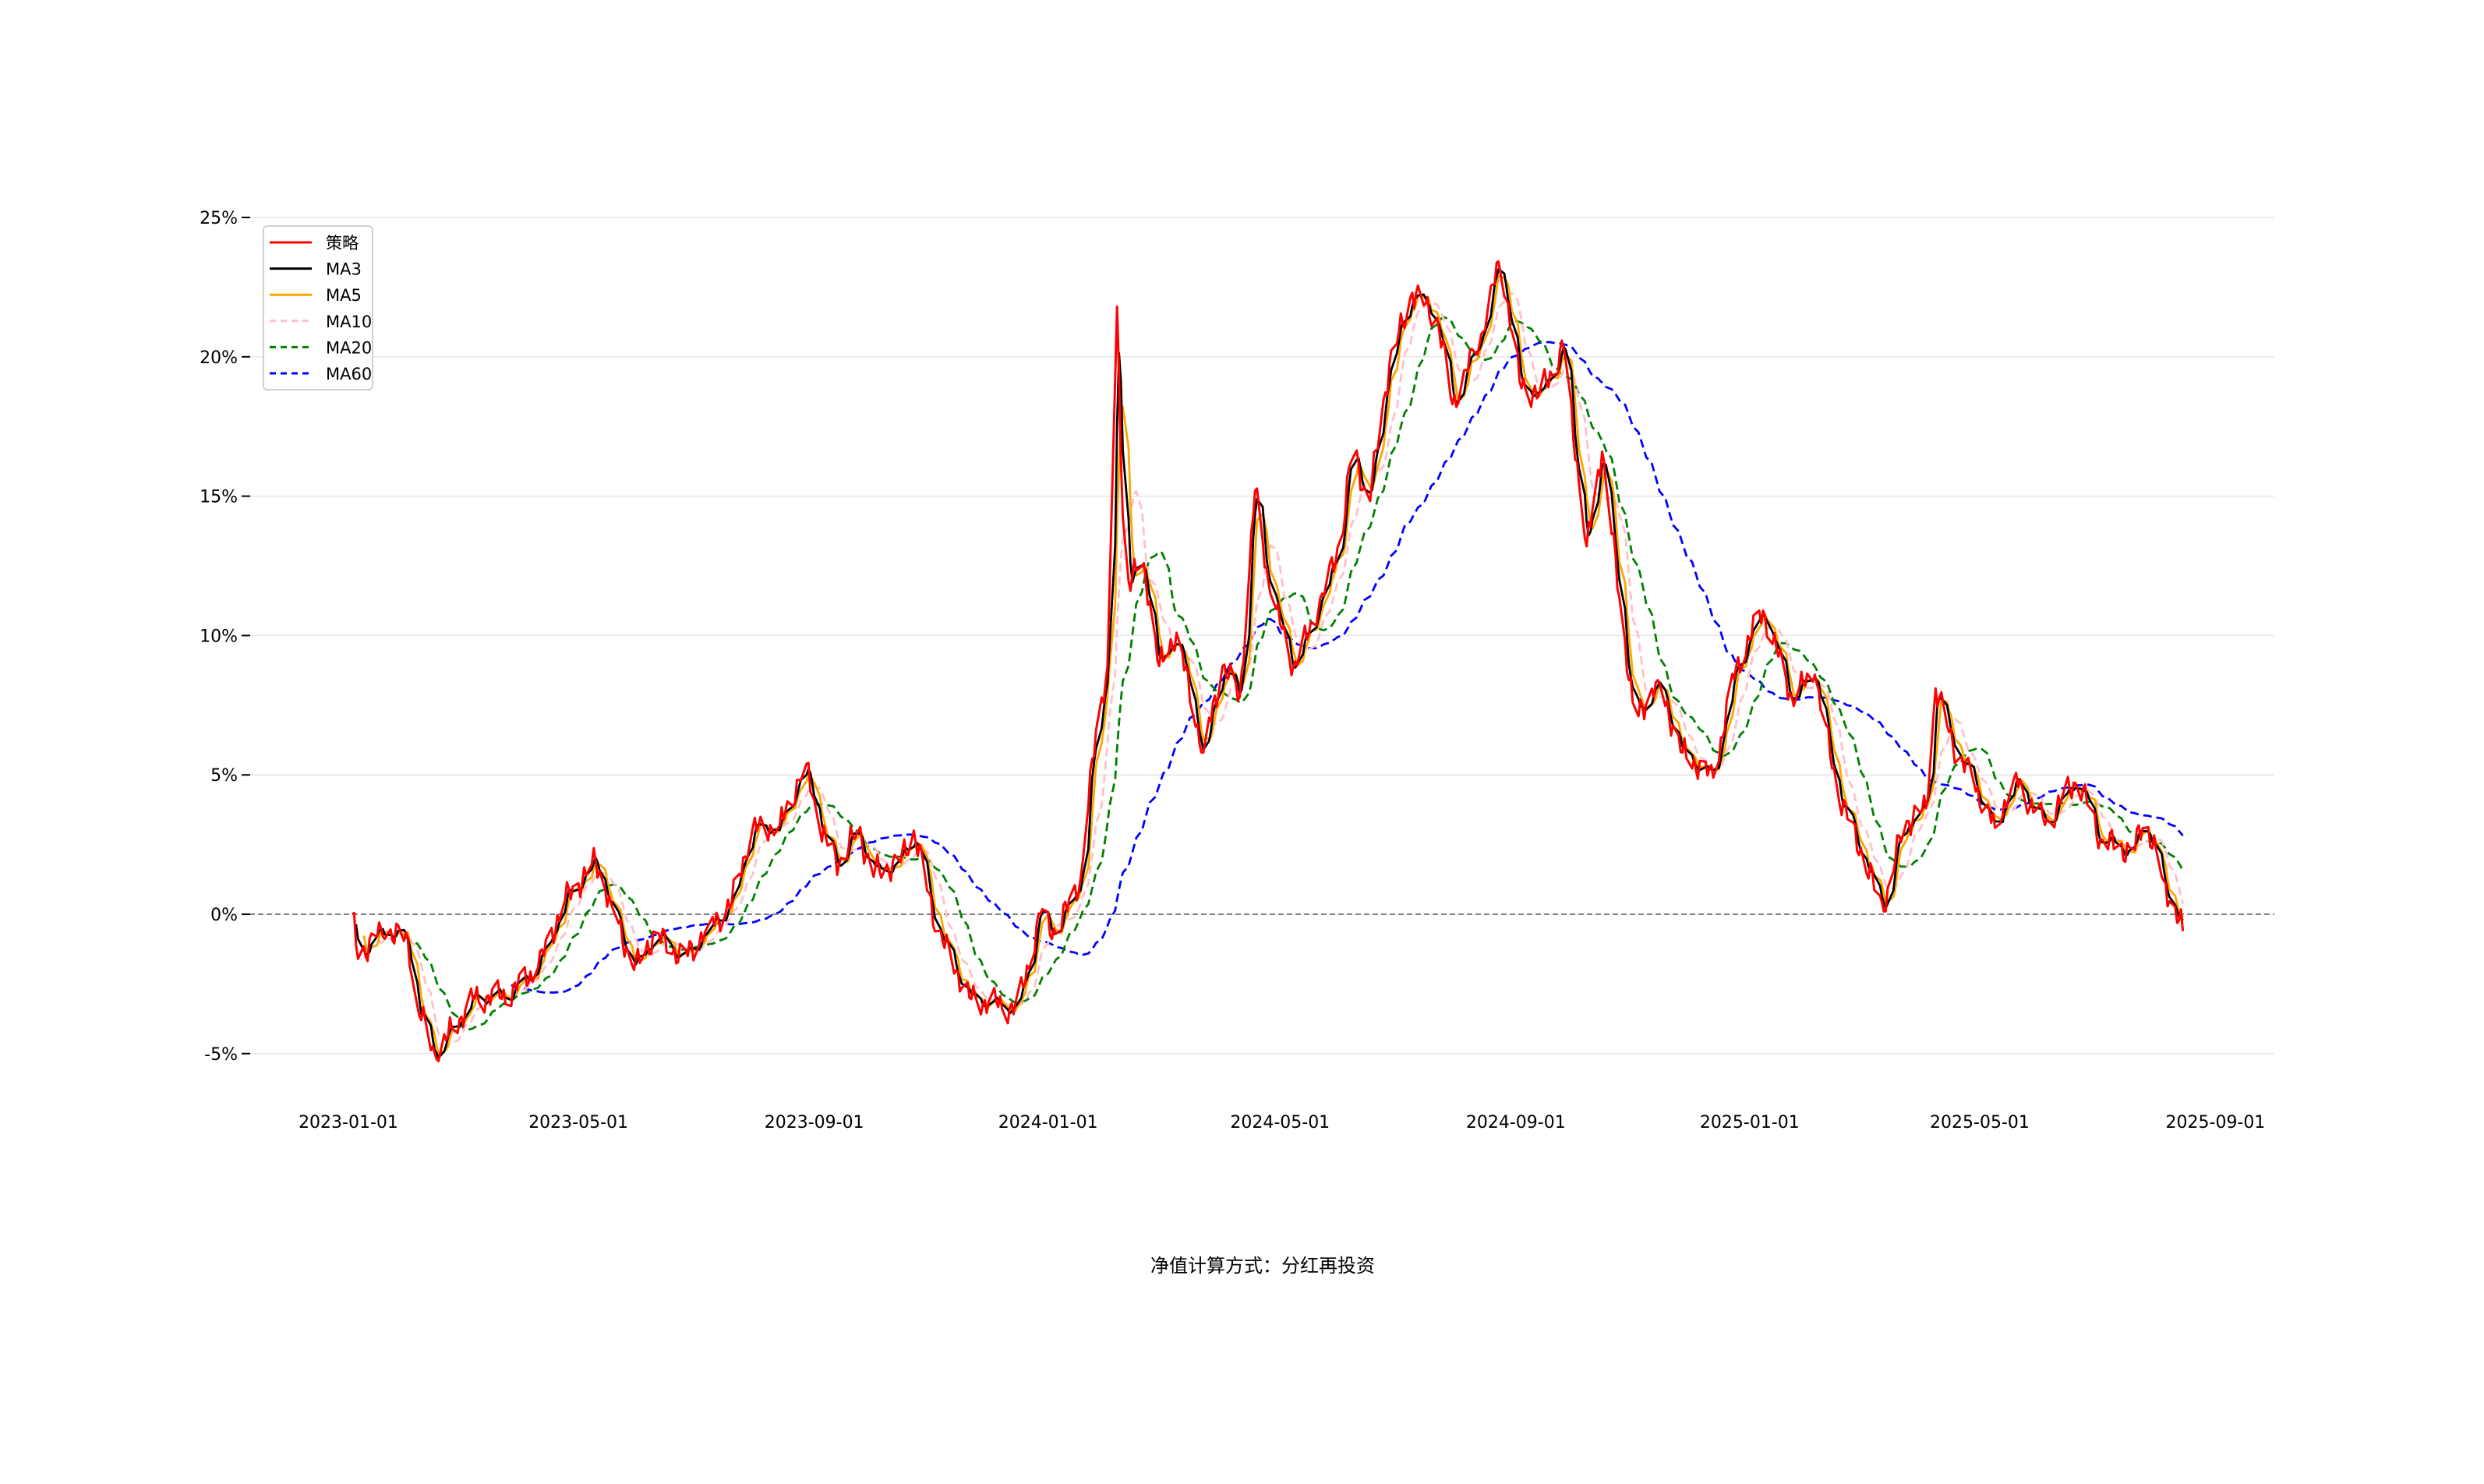 The height and width of the screenshot is (1484, 2484). I want to click on x-tick-label: 2024-05-01, so click(1280, 1122).